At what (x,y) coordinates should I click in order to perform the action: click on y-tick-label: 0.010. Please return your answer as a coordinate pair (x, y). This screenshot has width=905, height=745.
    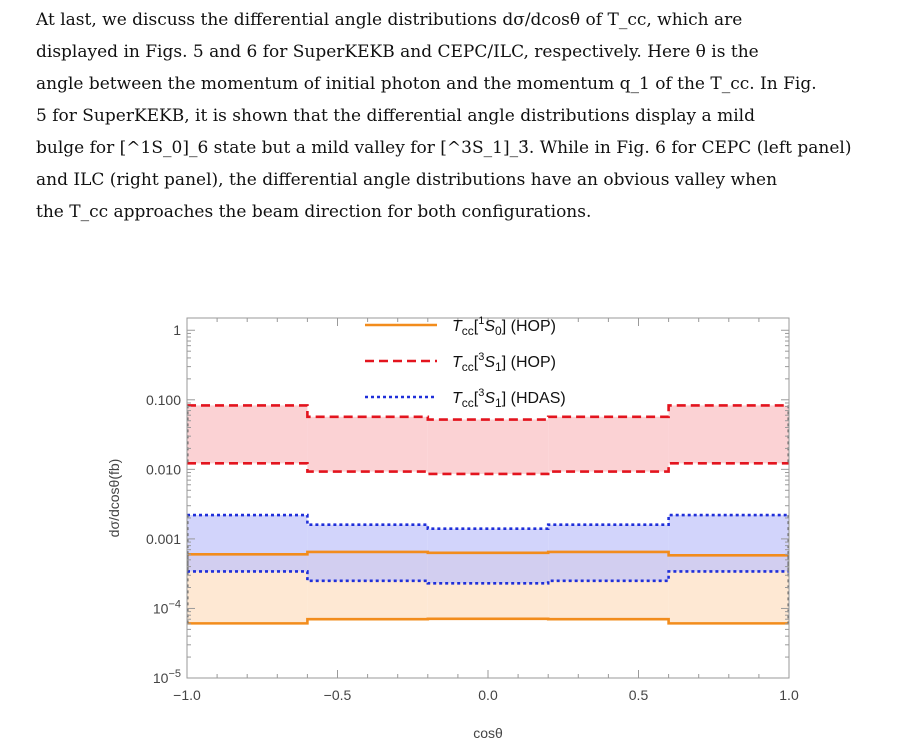
    Looking at the image, I should click on (163, 469).